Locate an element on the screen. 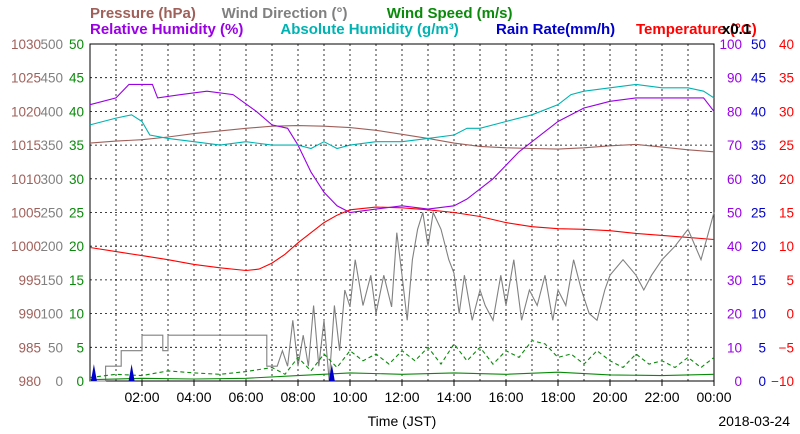 This screenshot has width=800, height=434. left-tick-wind-direction: 300 is located at coordinates (51, 179).